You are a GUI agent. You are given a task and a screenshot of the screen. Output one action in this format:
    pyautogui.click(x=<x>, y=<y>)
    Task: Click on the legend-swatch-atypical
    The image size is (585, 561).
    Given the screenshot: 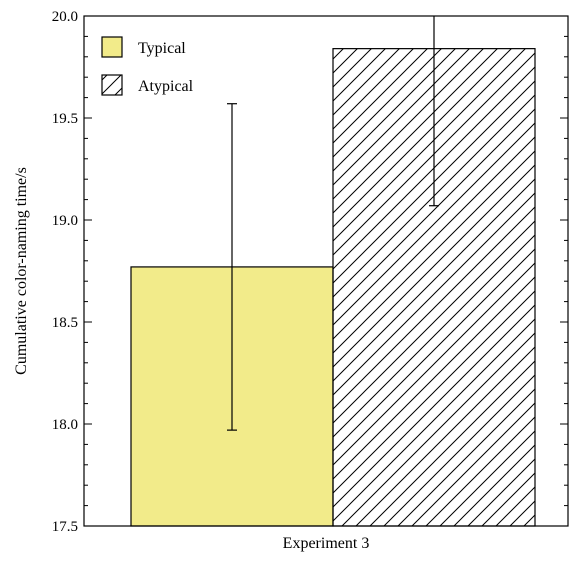 What is the action you would take?
    pyautogui.click(x=112, y=85)
    